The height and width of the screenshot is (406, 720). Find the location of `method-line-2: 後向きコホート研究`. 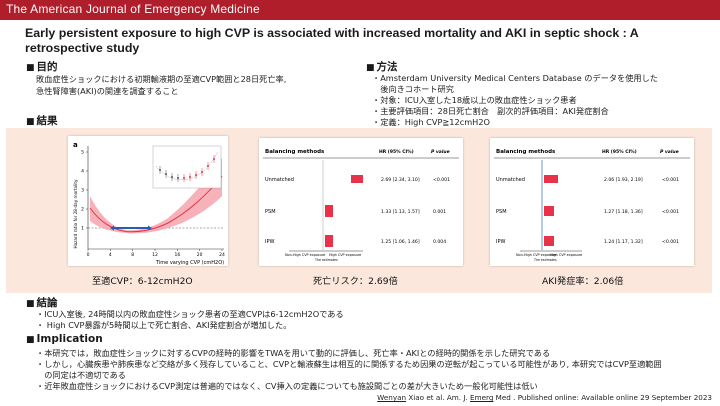

method-line-2: 後向きコホート研究 is located at coordinates (413, 89).